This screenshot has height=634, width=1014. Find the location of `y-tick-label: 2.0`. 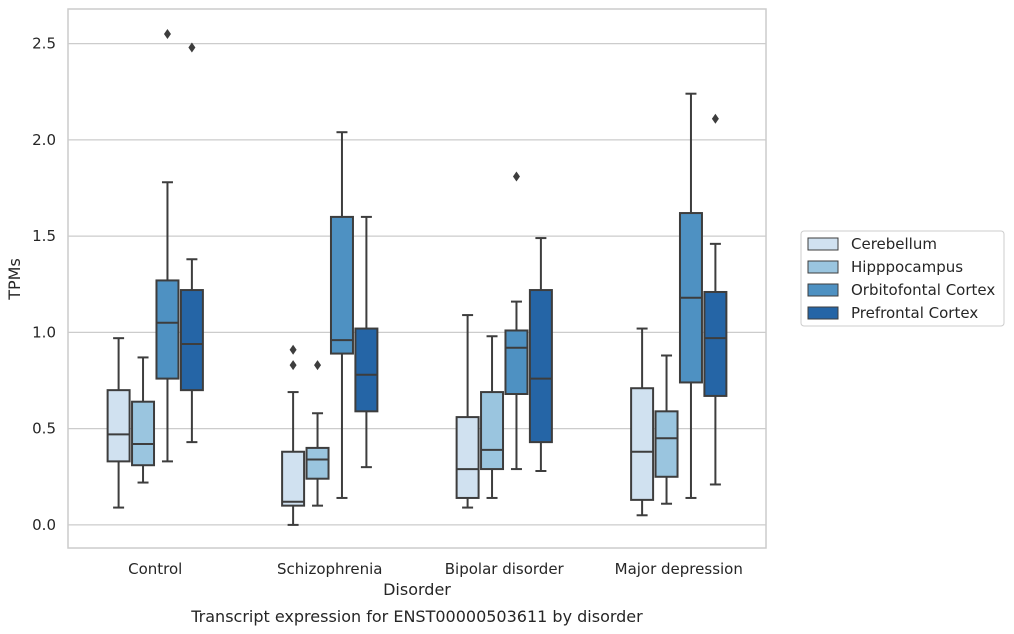

y-tick-label: 2.0 is located at coordinates (44, 140).